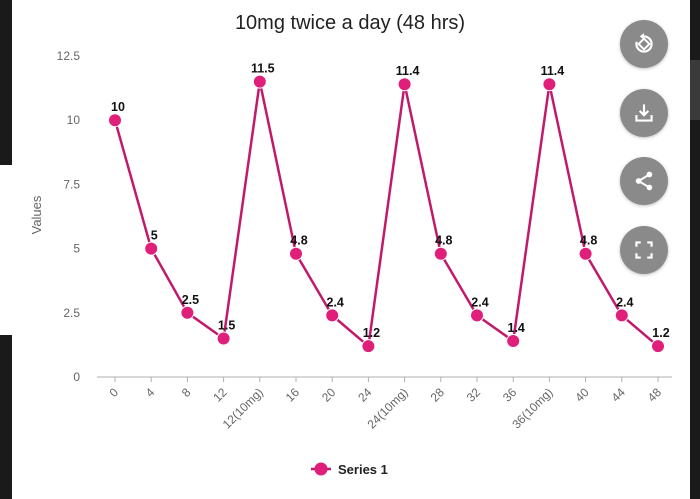  I want to click on download-icon, so click(644, 113).